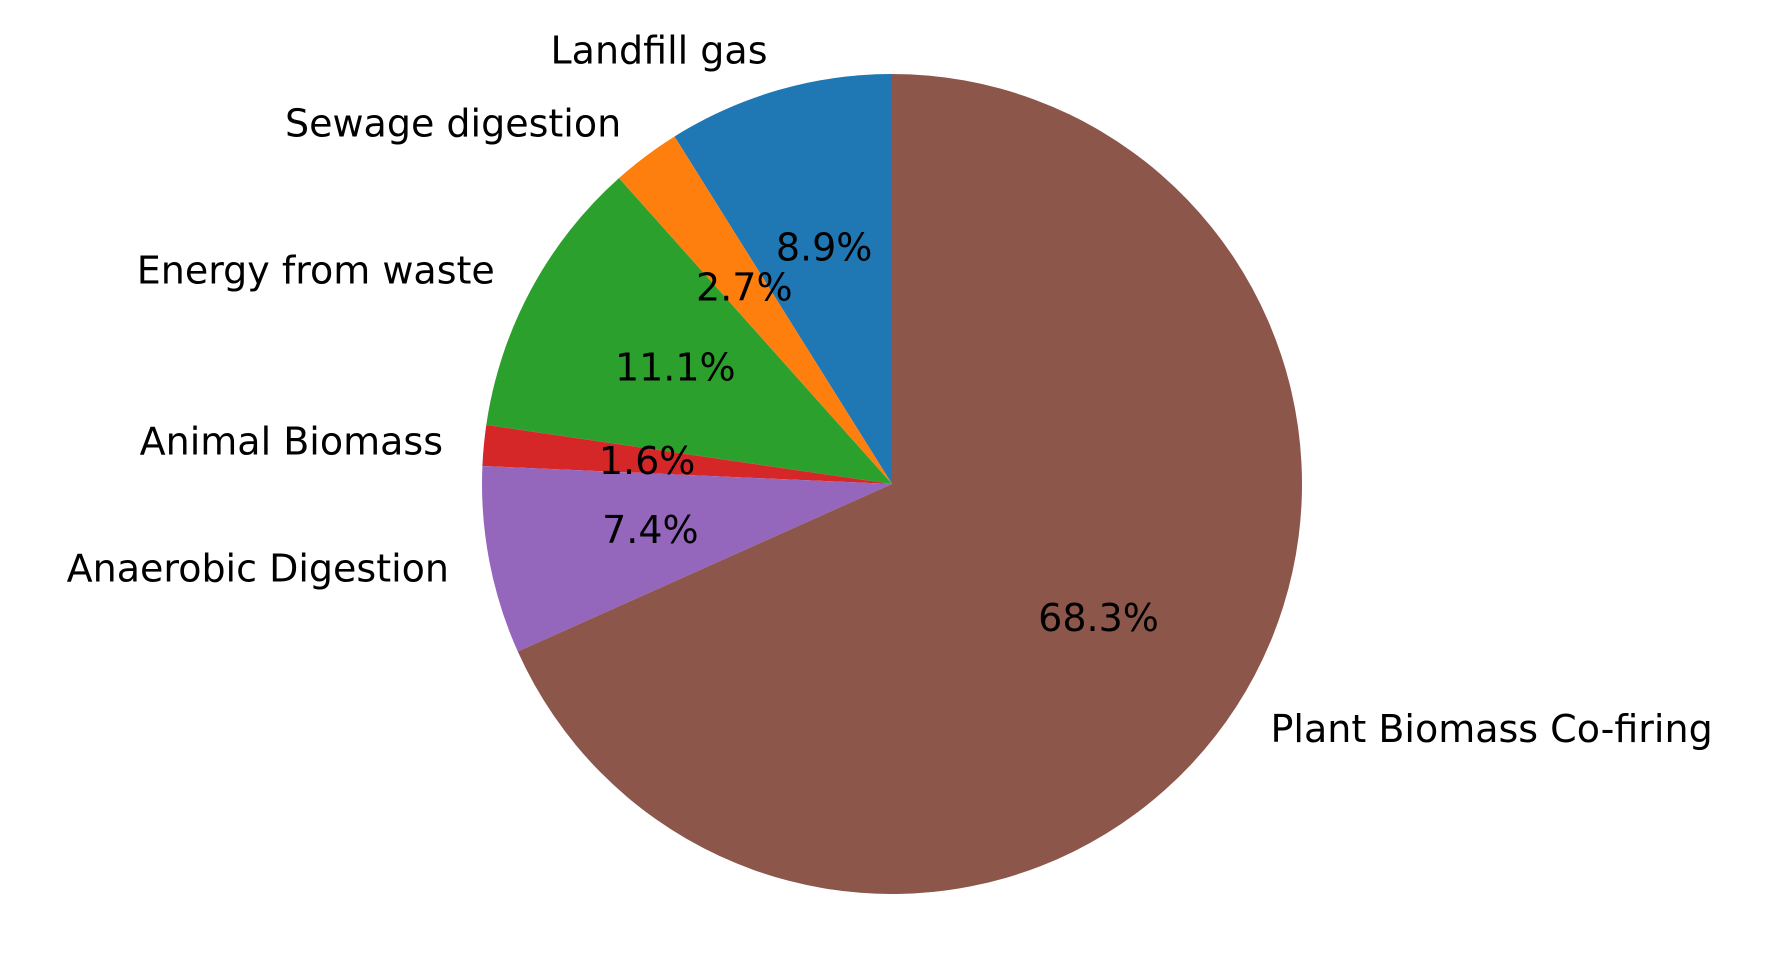  I want to click on percent-labels: 8.9%2.7% 11.1% 1.6% 7.4% 68.3%, so click(879, 433).